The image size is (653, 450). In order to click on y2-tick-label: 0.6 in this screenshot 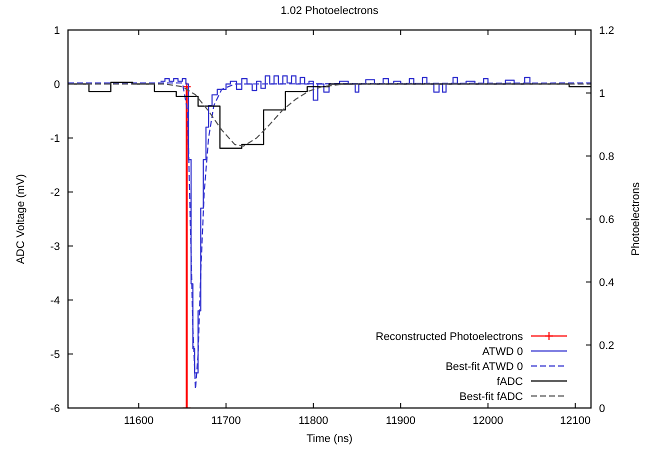, I will do `click(606, 220)`.